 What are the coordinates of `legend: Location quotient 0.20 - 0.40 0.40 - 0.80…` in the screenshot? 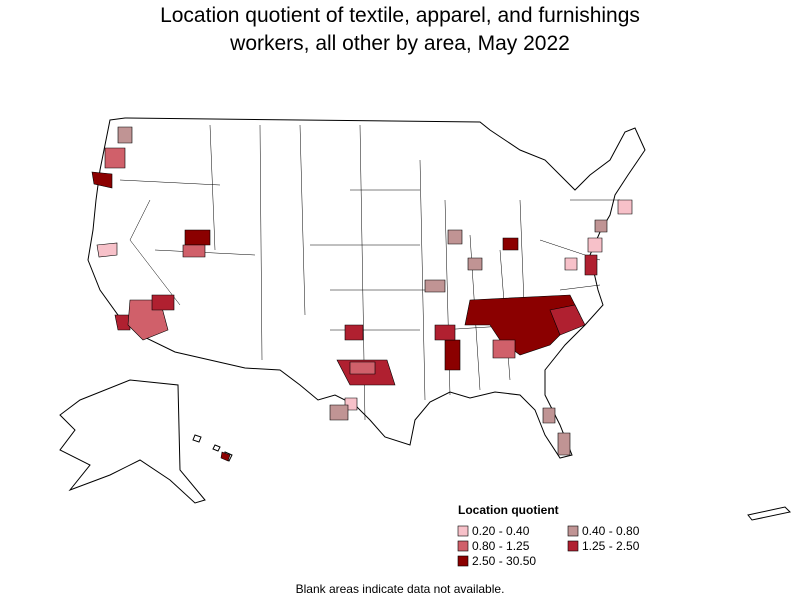 It's located at (548, 535).